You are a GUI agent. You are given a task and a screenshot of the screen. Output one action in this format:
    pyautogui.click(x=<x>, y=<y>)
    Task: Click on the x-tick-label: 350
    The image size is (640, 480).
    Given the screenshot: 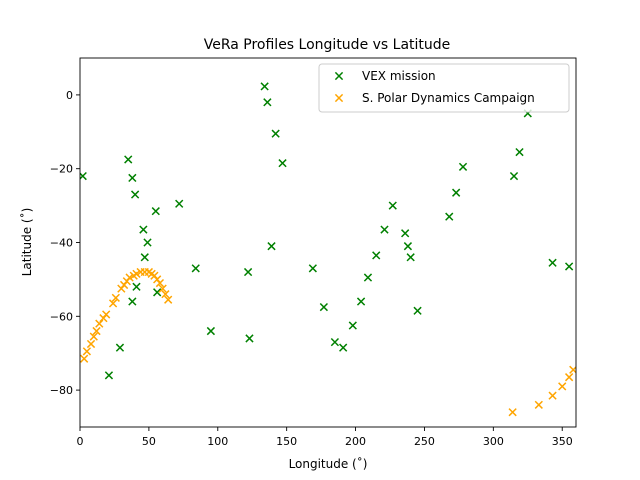 What is the action you would take?
    pyautogui.click(x=562, y=441)
    